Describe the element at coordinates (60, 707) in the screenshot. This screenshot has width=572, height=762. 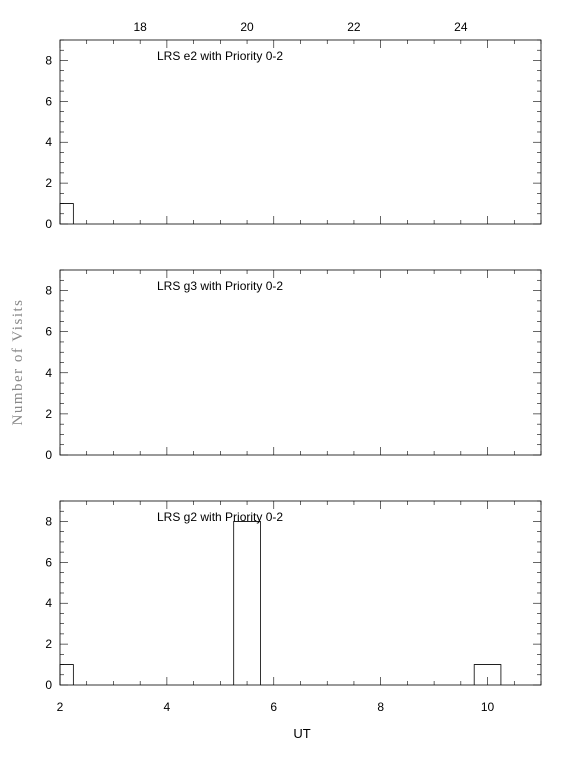
I see `bottom-x-tick-label: 2` at that location.